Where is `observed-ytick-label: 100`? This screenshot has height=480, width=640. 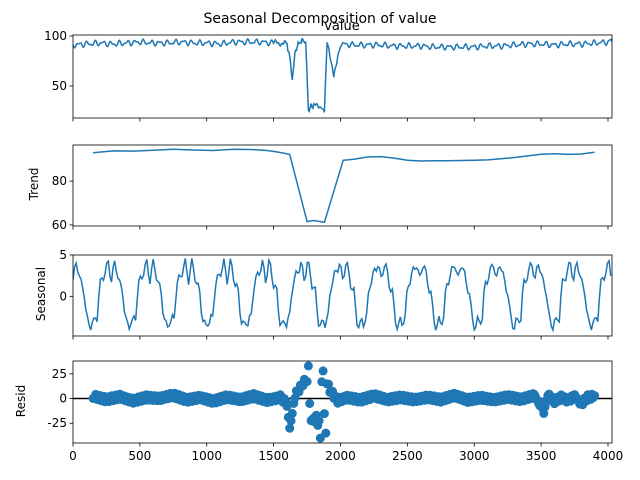
observed-ytick-label: 100 is located at coordinates (55, 36).